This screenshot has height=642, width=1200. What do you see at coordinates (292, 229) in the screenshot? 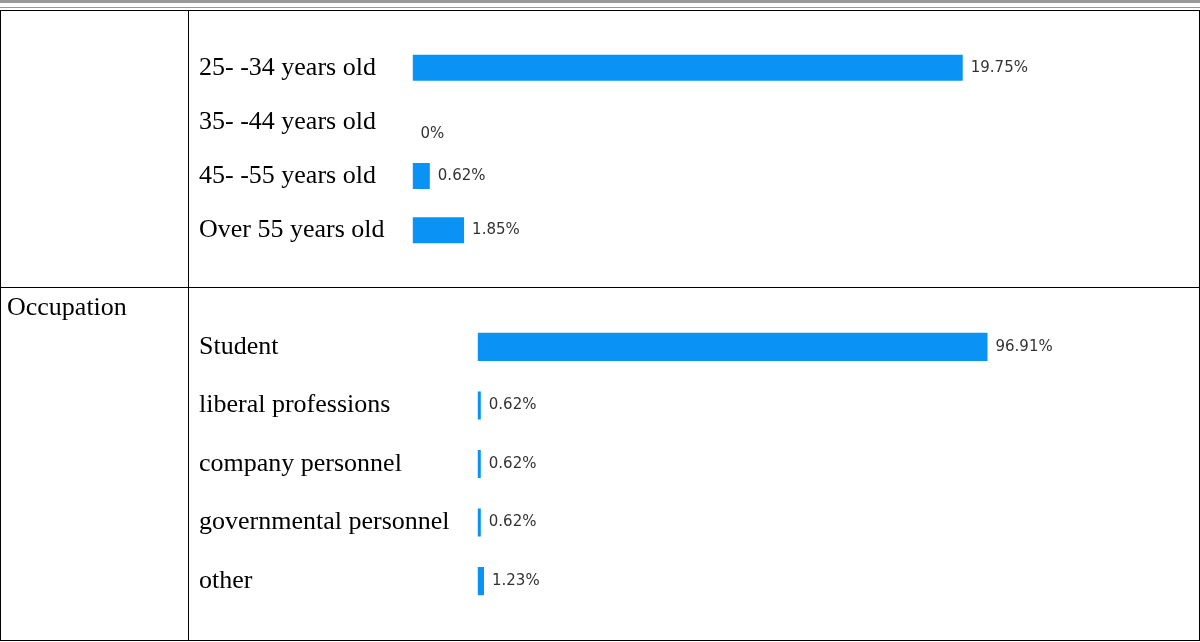
I see `y-tick-label: Over 55 years old` at bounding box center [292, 229].